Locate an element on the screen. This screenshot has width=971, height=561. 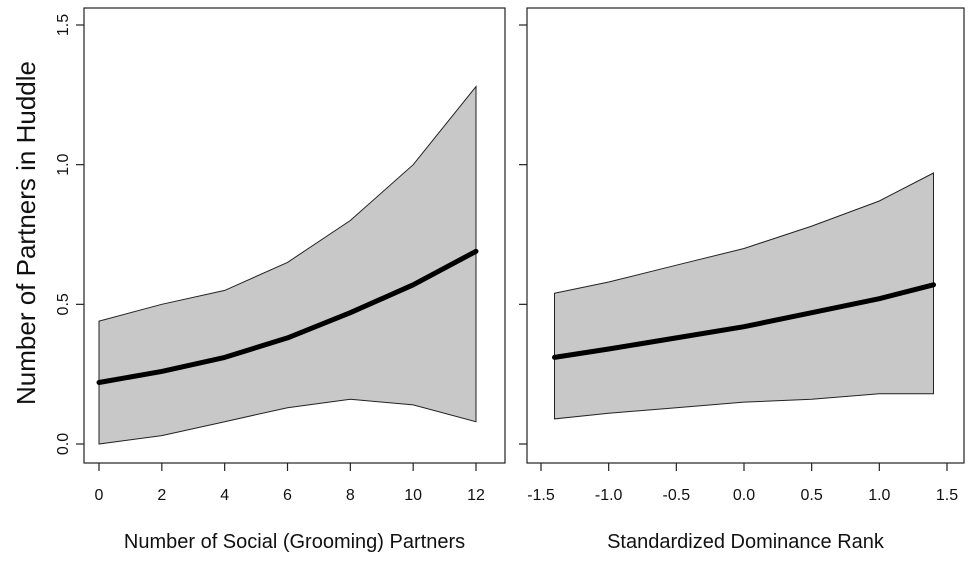
x-tick-label: 6 is located at coordinates (287, 495).